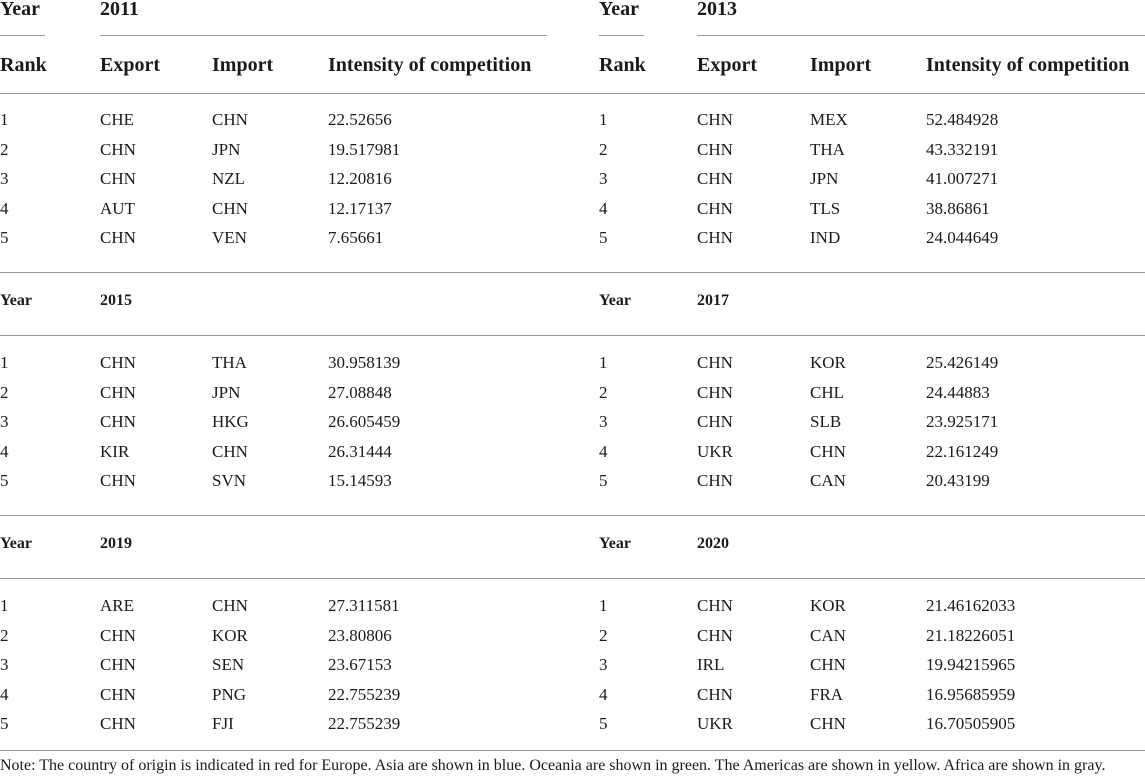  What do you see at coordinates (360, 635) in the screenshot?
I see `cell-intensity: 23.80806` at bounding box center [360, 635].